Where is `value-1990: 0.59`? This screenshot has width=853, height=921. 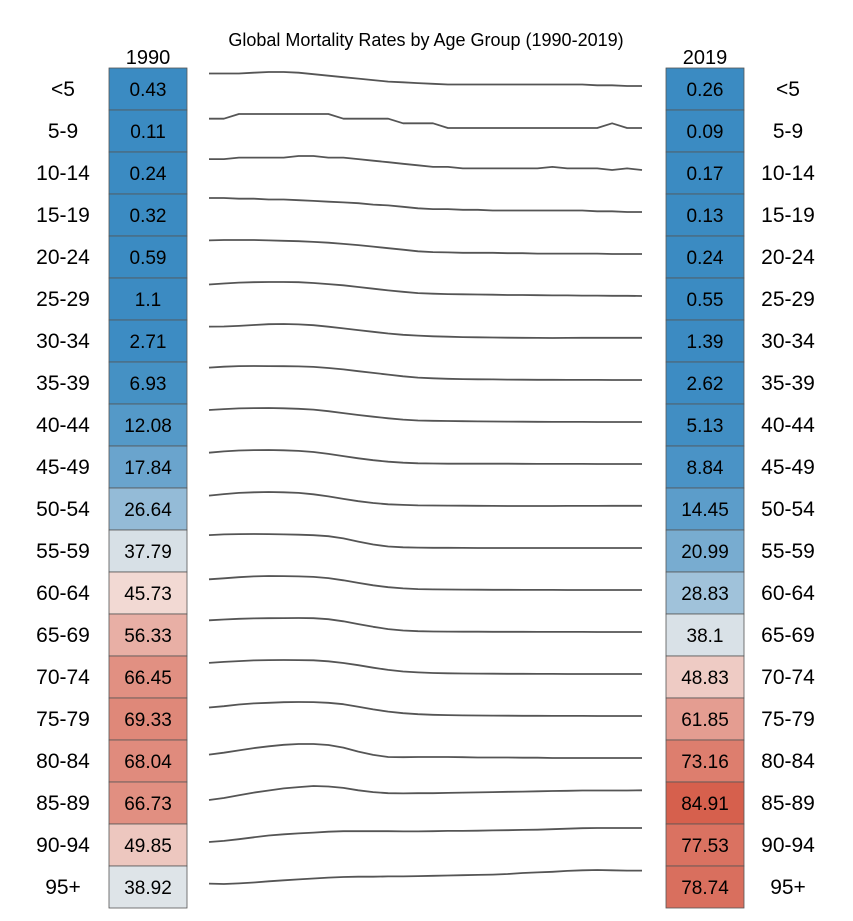 value-1990: 0.59 is located at coordinates (148, 258).